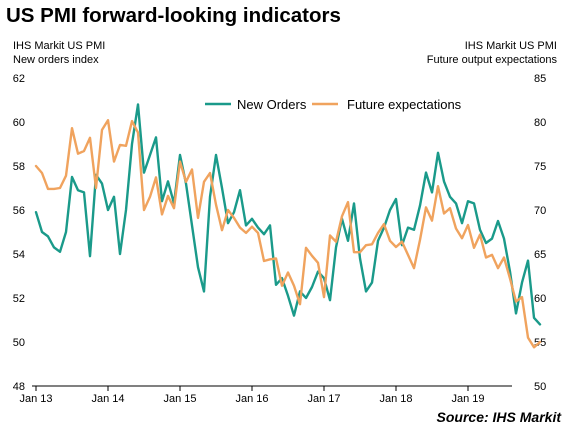 This screenshot has height=437, width=569. What do you see at coordinates (540, 255) in the screenshot?
I see `y-right-tick-label: 65` at bounding box center [540, 255].